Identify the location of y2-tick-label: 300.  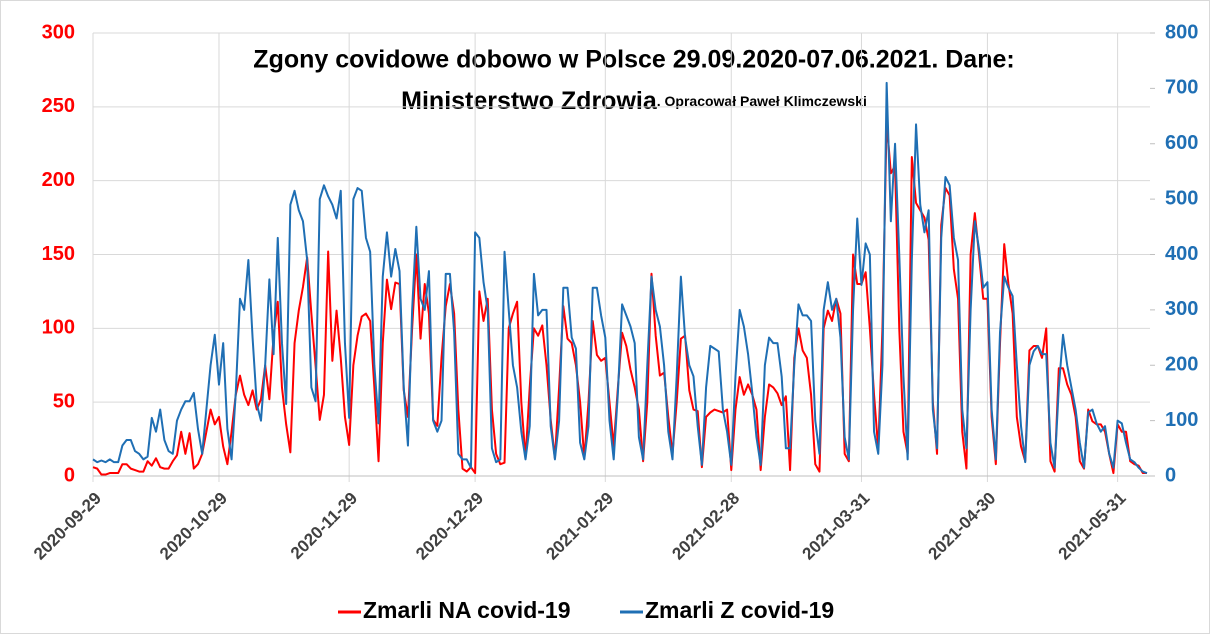
(1181, 309).